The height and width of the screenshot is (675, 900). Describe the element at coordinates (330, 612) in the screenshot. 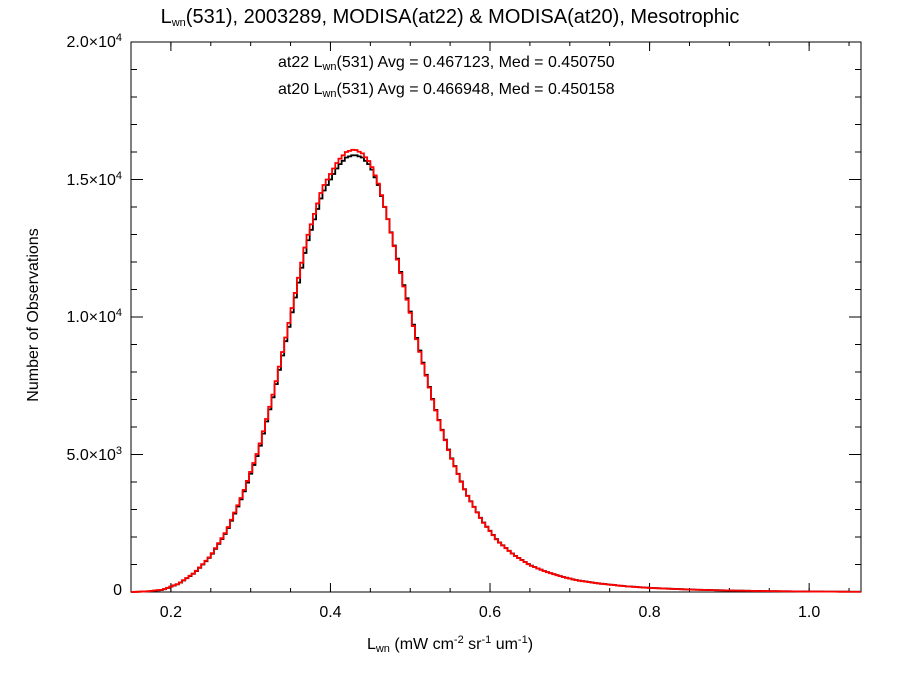

I see `x-tick-label: 0.4` at that location.